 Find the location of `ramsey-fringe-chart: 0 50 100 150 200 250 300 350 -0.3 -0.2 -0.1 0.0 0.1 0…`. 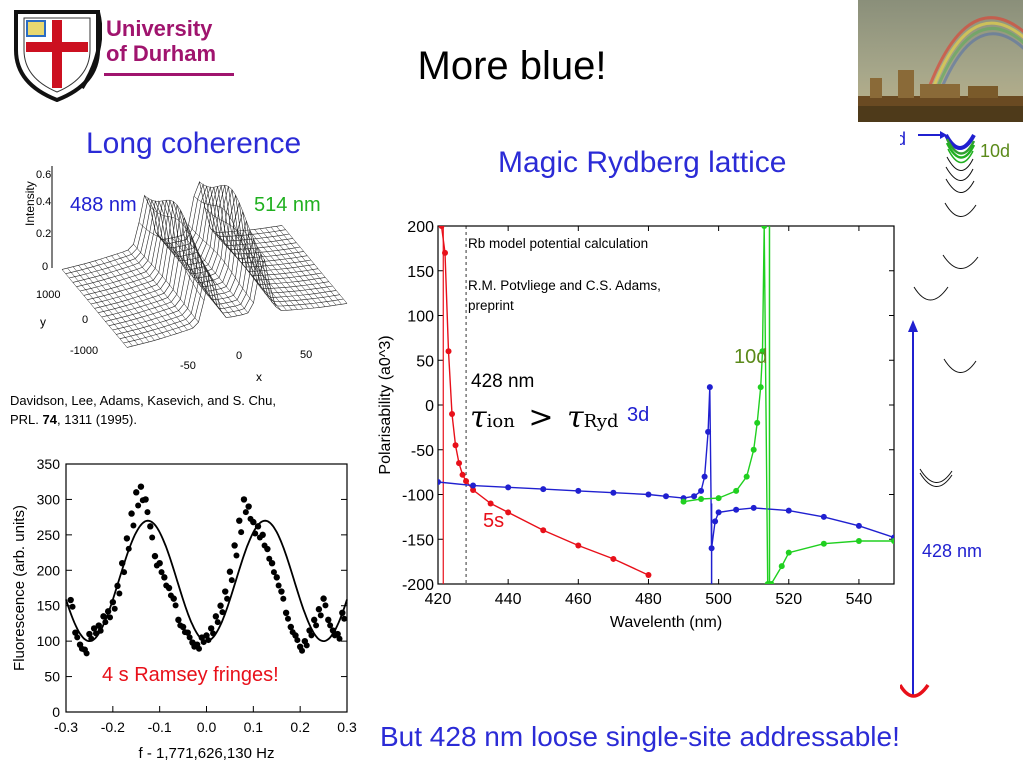

ramsey-fringe-chart: 0 50 100 150 200 250 300 350 -0.3 -0.2 -0.1 0.0 0.1 0… is located at coordinates (182, 609).